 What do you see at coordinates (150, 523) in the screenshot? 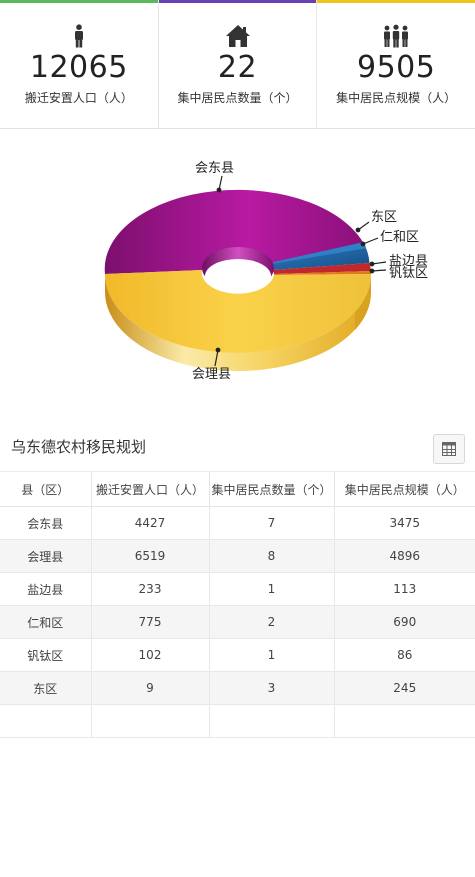
I see `table-cell: 4427` at bounding box center [150, 523].